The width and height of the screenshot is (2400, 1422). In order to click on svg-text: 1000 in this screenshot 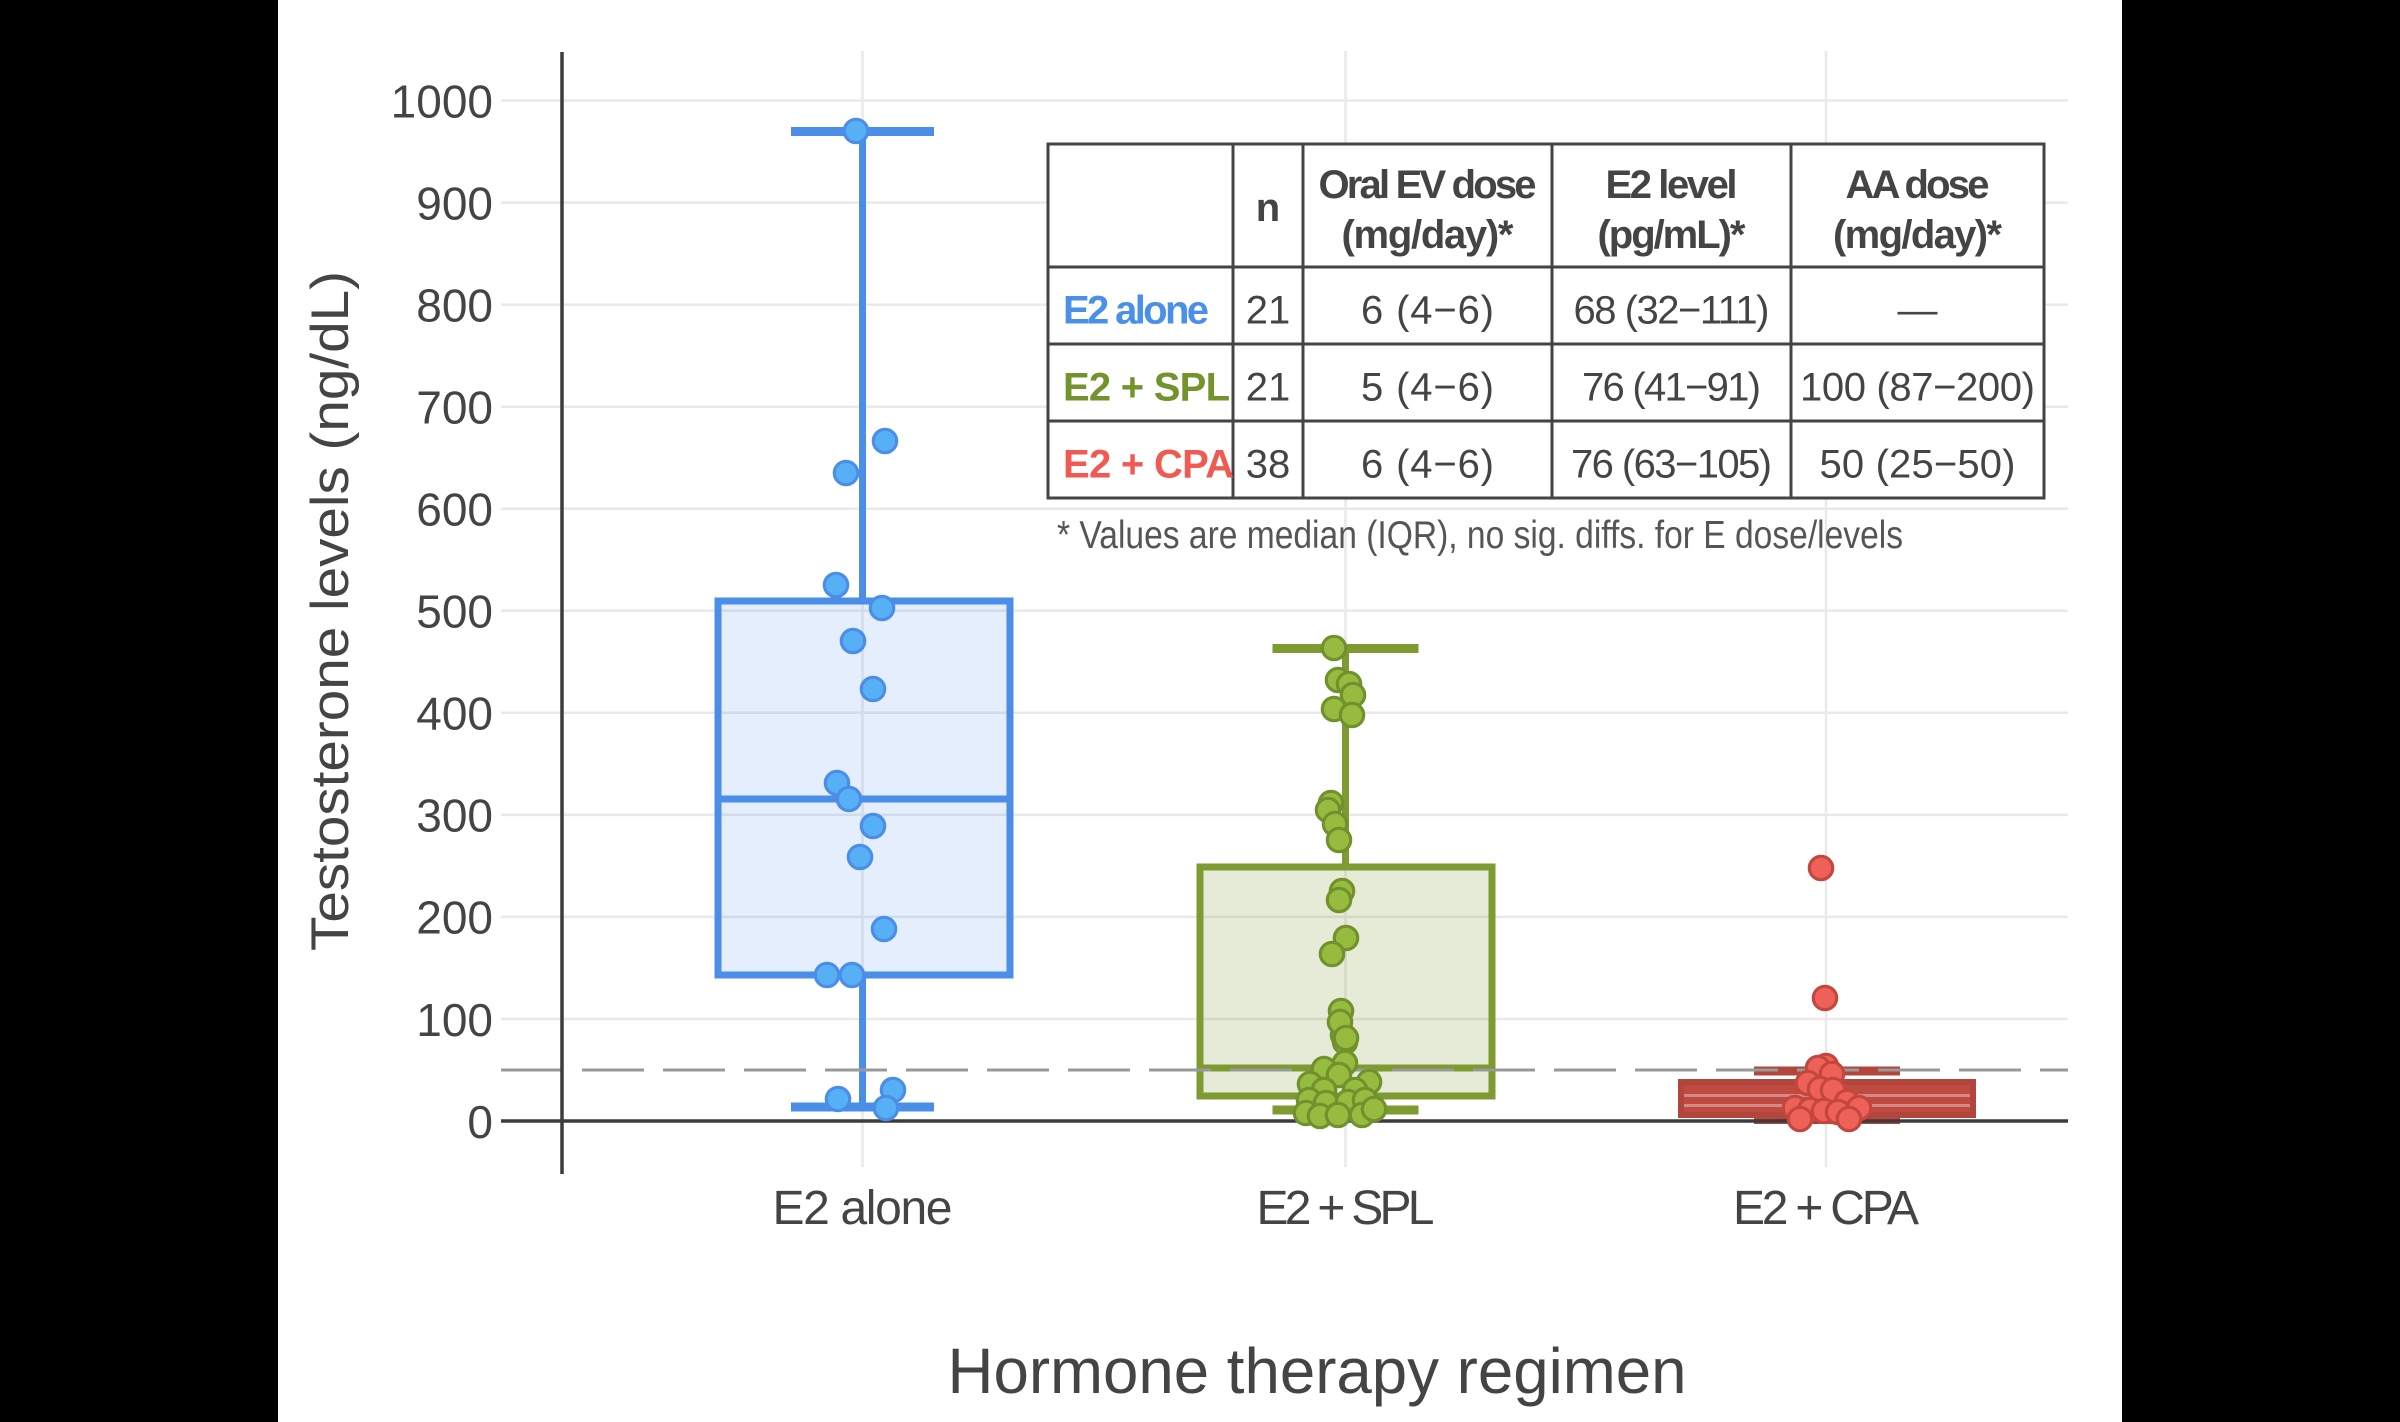, I will do `click(442, 101)`.